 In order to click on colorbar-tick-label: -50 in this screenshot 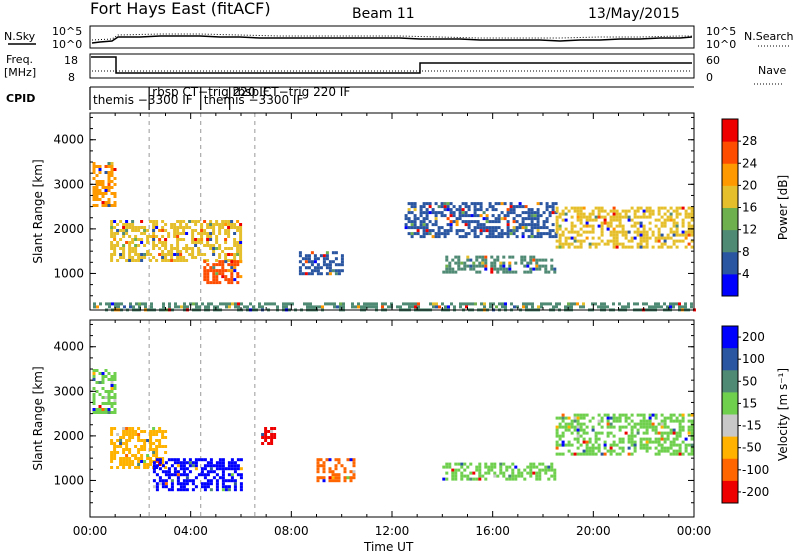, I will do `click(752, 448)`.